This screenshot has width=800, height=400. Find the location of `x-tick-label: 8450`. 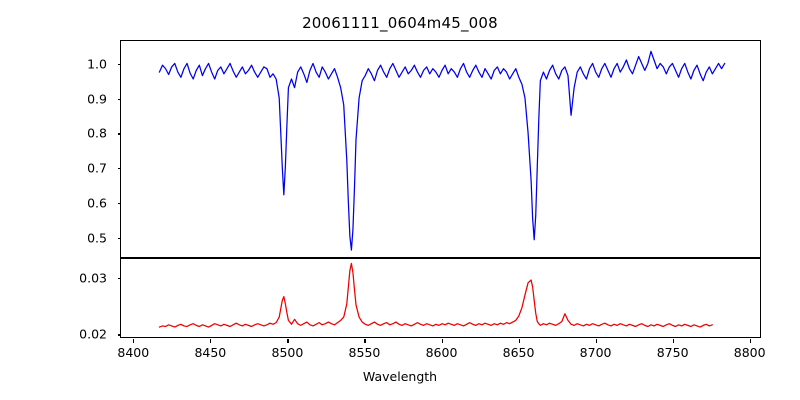

x-tick-label: 8450 is located at coordinates (210, 352).